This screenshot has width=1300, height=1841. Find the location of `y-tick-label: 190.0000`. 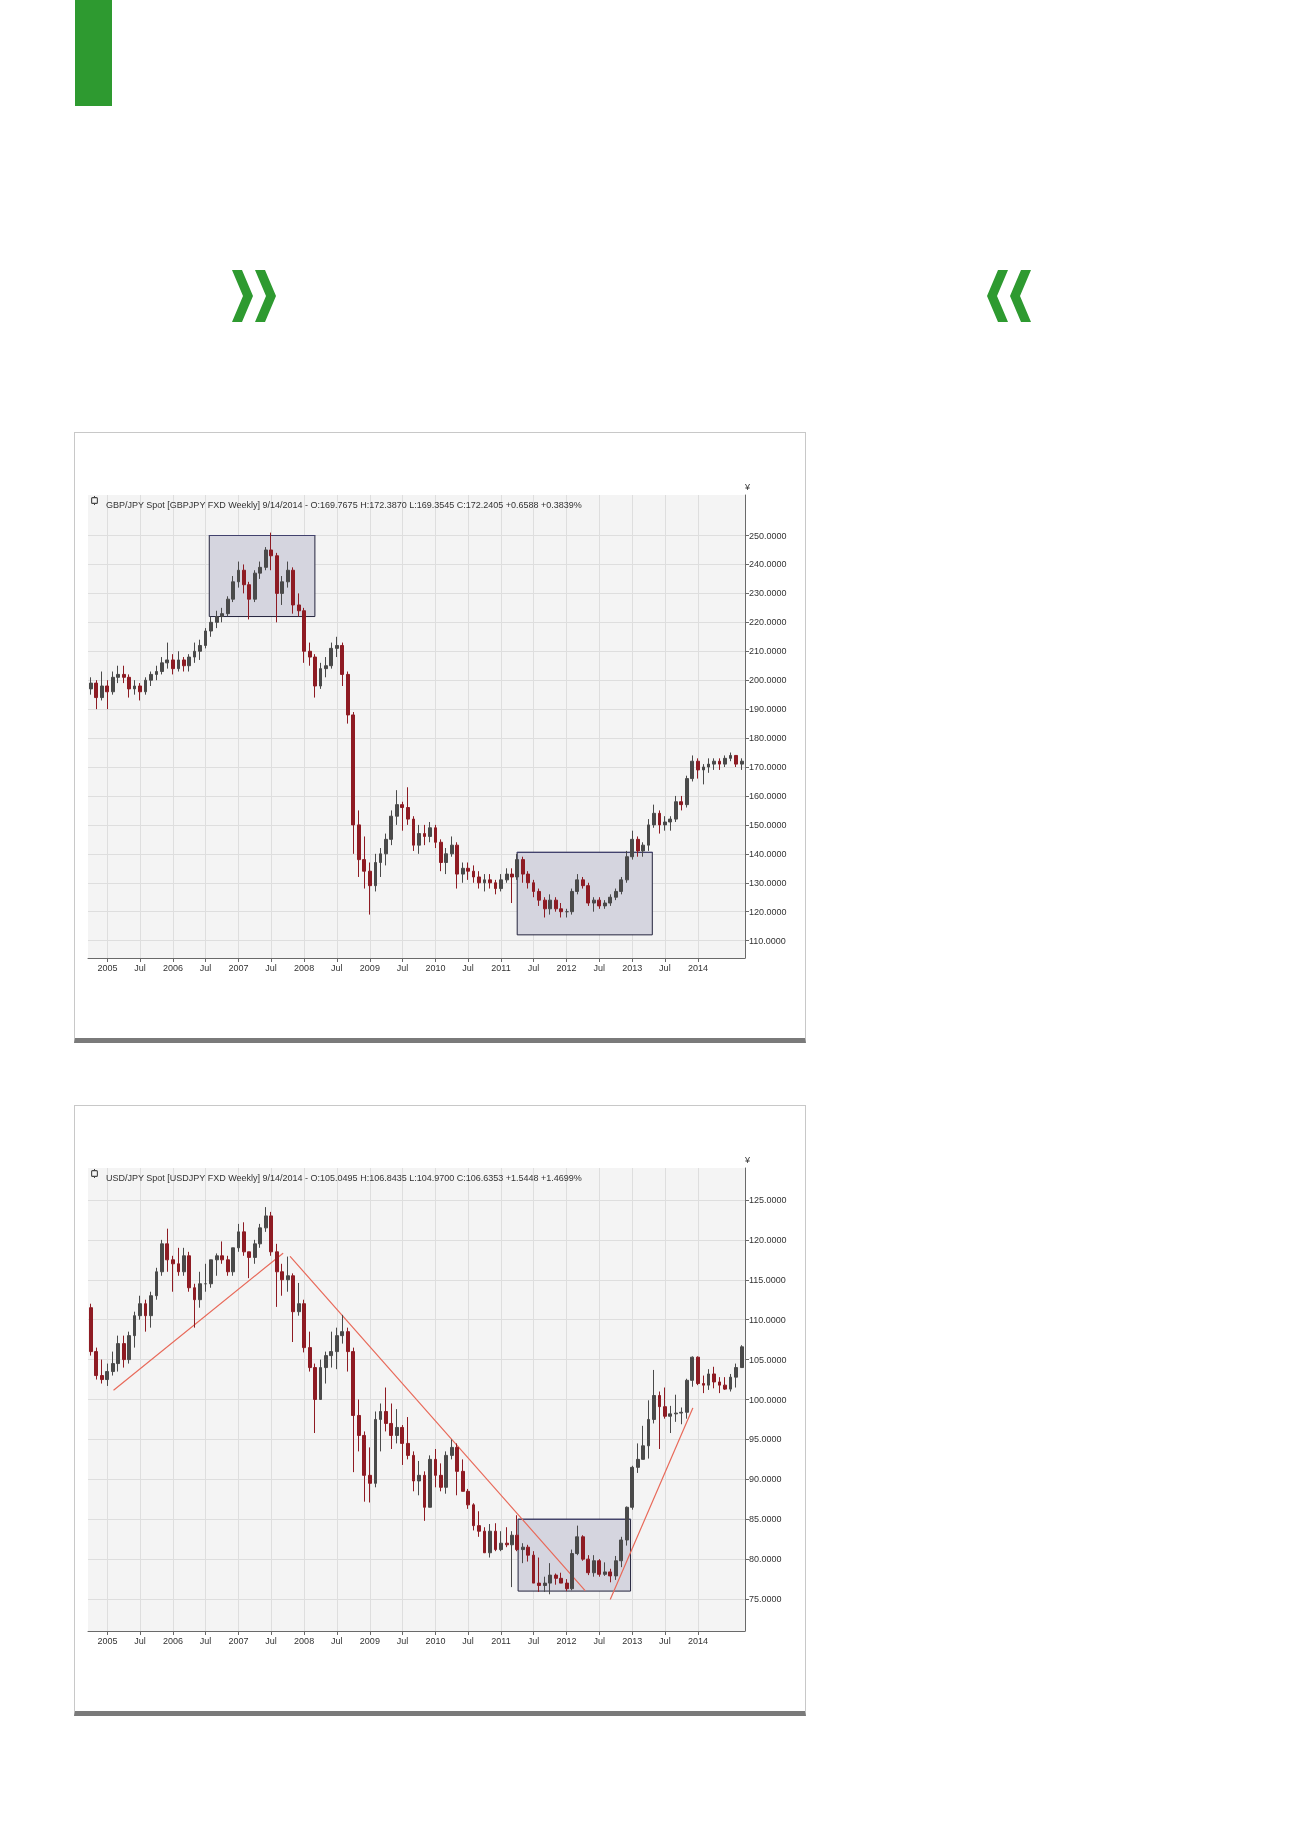

y-tick-label: 190.0000 is located at coordinates (768, 709).